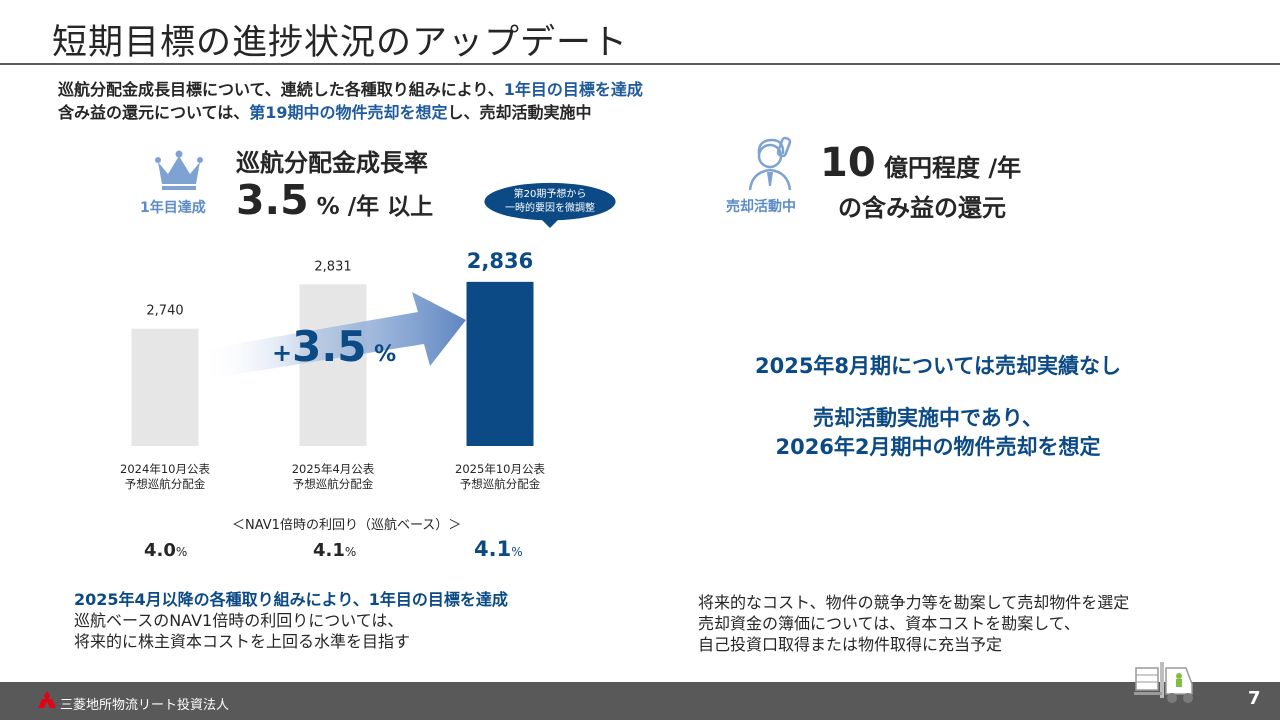  Describe the element at coordinates (145, 705) in the screenshot. I see `company-name: 三菱地所物流リート投資法人` at that location.